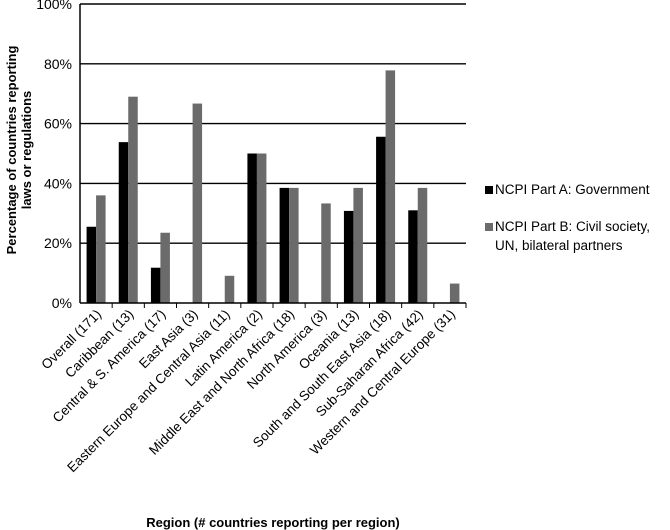 The image size is (670, 530). What do you see at coordinates (62, 303) in the screenshot?
I see `y-tick-label: 0%` at bounding box center [62, 303].